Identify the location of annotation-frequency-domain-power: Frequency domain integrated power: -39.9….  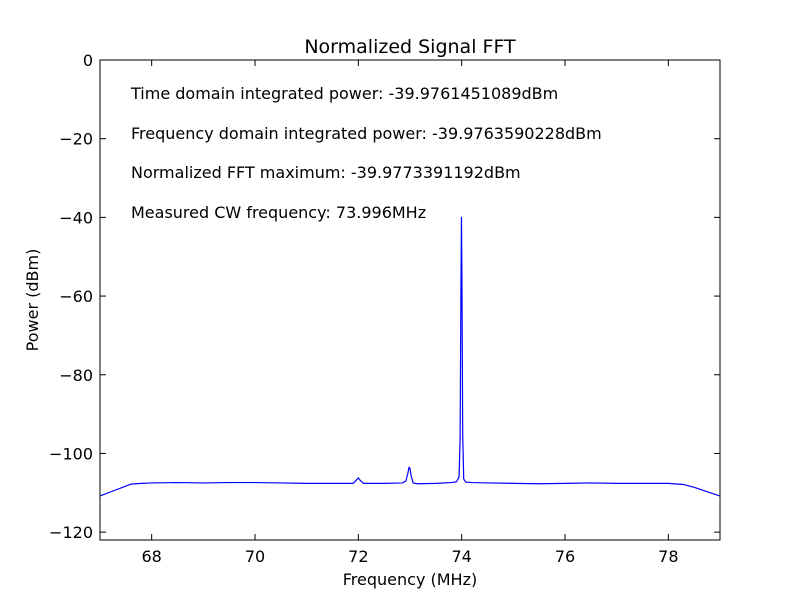
(366, 133).